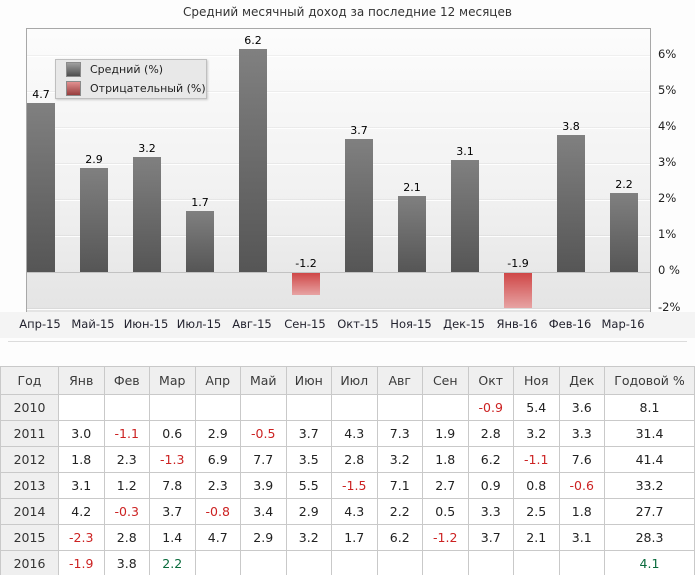 The width and height of the screenshot is (695, 575). What do you see at coordinates (308, 380) in the screenshot?
I see `column-header: Июн` at bounding box center [308, 380].